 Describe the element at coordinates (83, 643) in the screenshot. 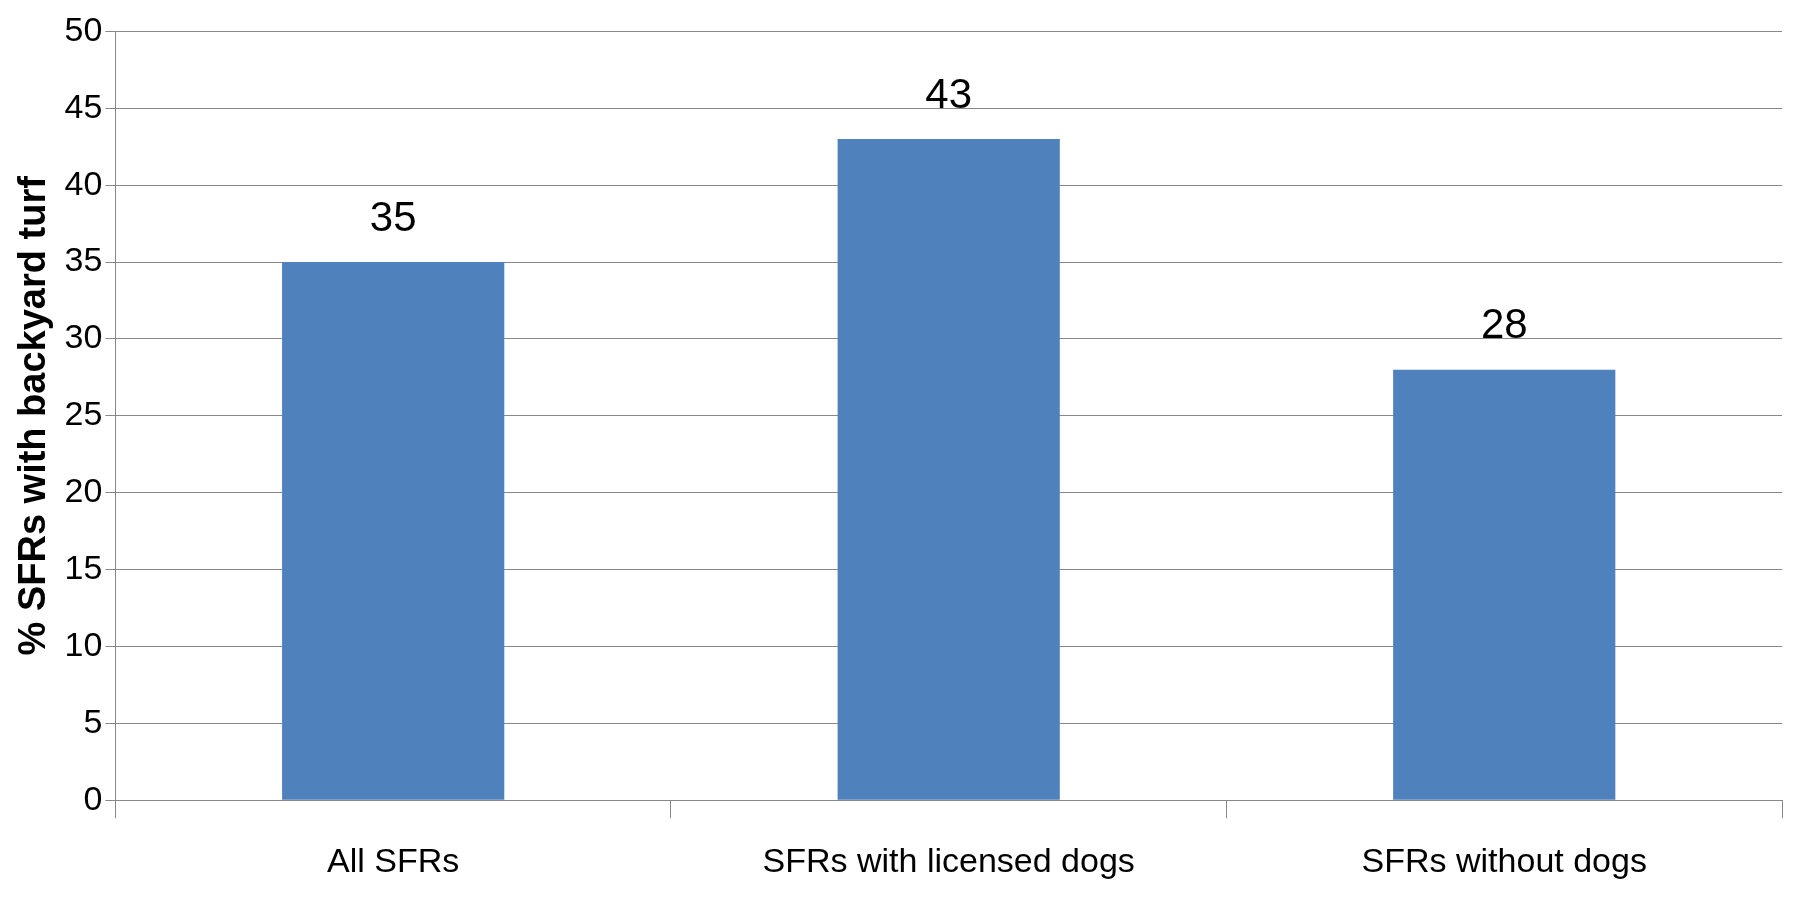

I see `y-tick-label: 10` at that location.